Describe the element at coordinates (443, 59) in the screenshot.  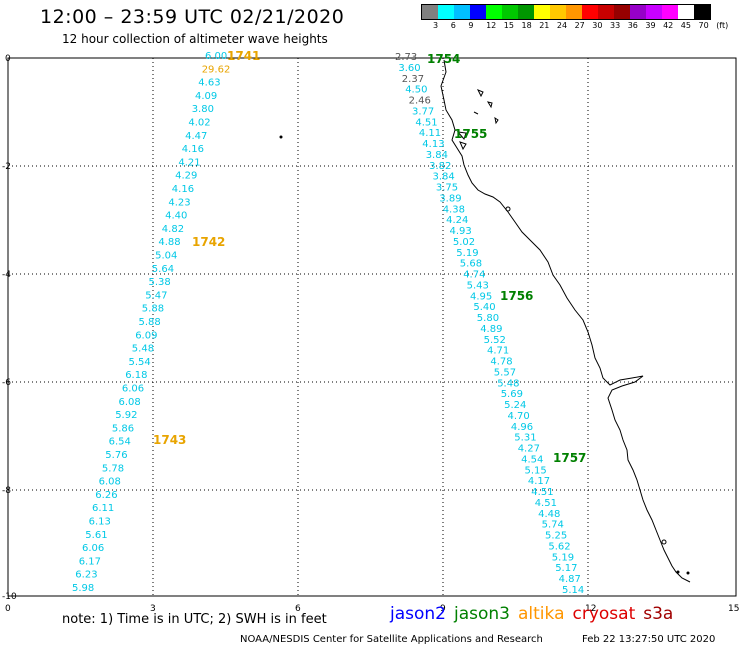
I see `pass-number-label: 1754` at that location.